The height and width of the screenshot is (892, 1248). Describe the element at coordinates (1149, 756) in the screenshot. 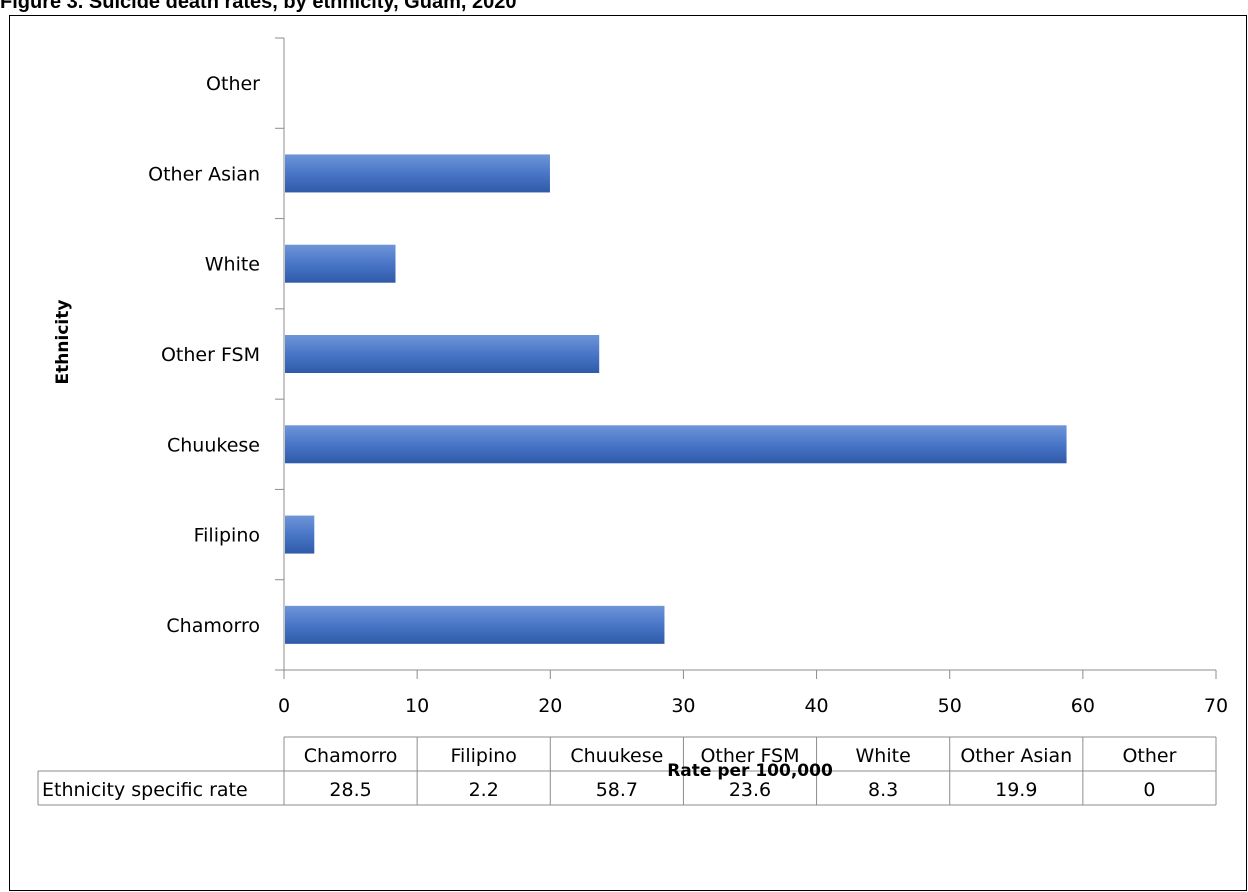

I see `table-header-cell: Other` at that location.